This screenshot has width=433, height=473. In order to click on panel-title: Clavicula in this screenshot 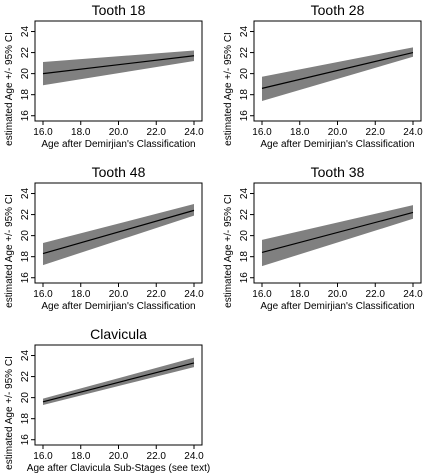, I will do `click(118, 334)`.